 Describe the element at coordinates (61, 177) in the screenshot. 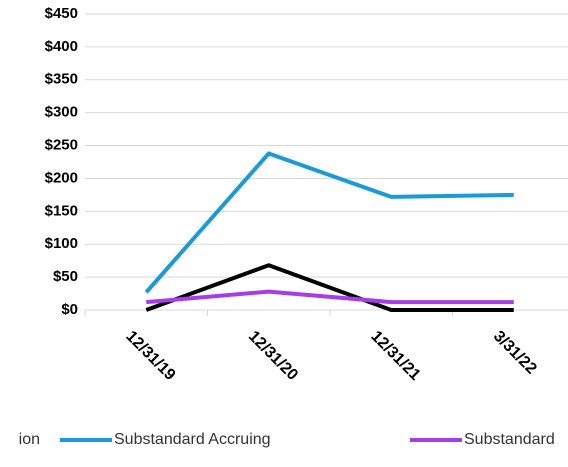

I see `y-tick-label: $200` at that location.